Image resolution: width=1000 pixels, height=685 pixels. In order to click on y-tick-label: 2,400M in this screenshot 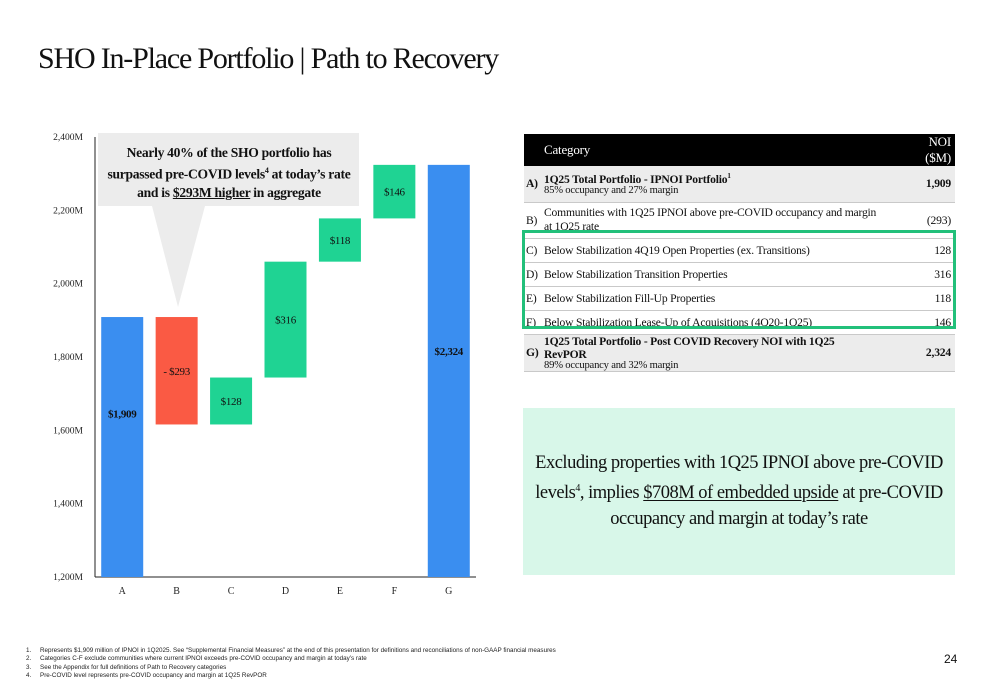, I will do `click(68, 138)`.